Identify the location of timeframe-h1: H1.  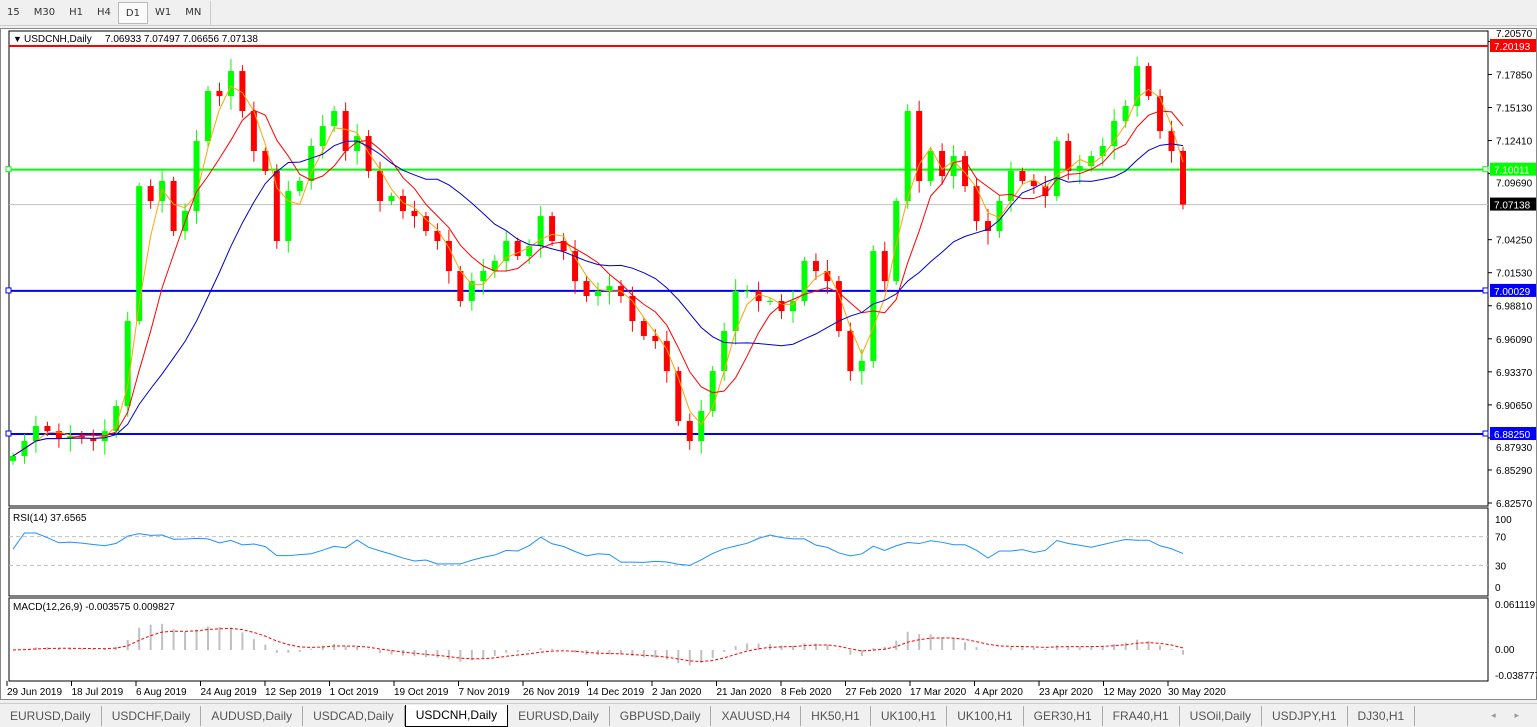
(76, 12).